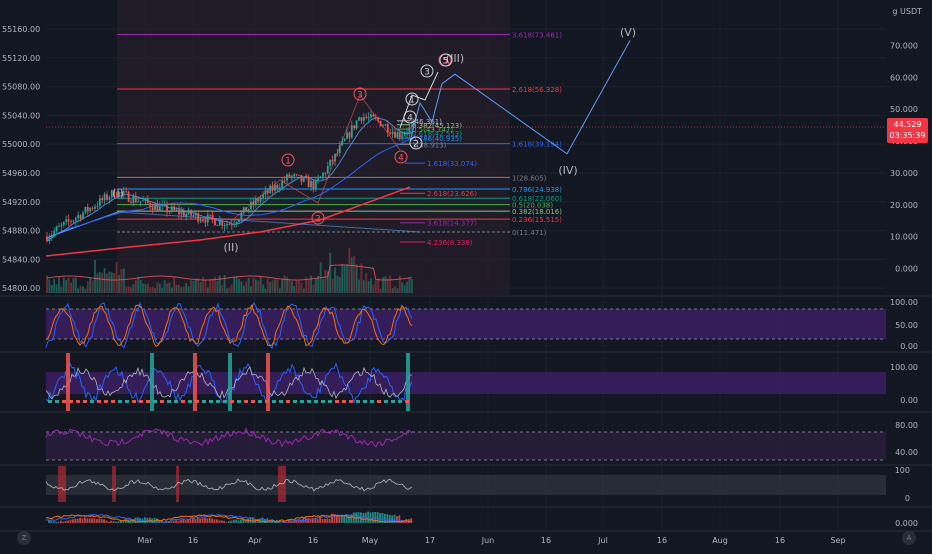 The height and width of the screenshot is (554, 932). What do you see at coordinates (904, 205) in the screenshot?
I see `right-axis-label: 20.000` at bounding box center [904, 205].